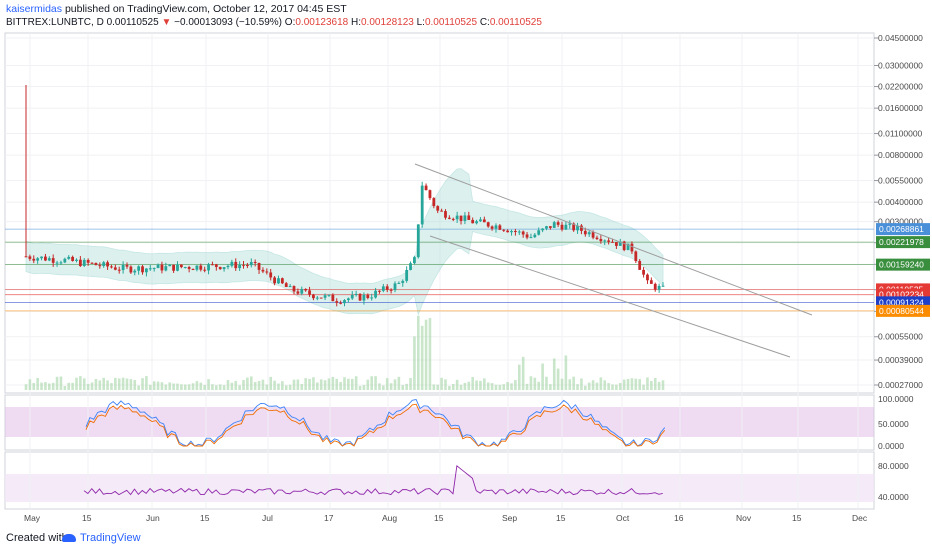 This screenshot has width=932, height=550. Describe the element at coordinates (34, 9) in the screenshot. I see `author-link: kaisermidas` at that location.